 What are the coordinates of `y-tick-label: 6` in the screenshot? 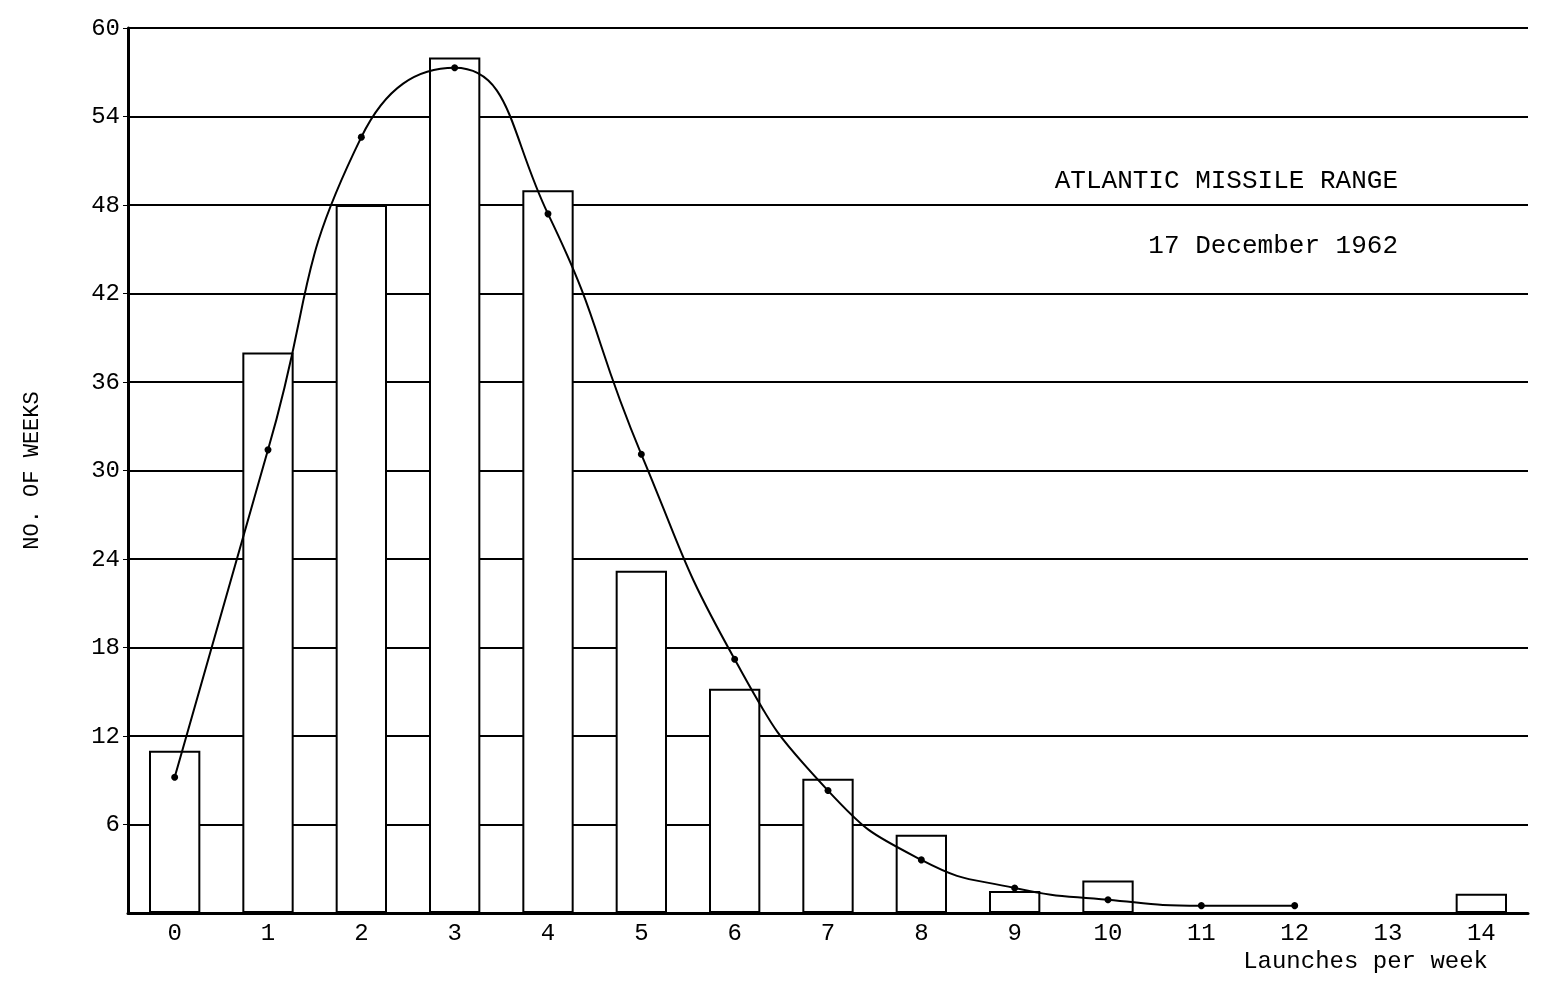 It's located at (112, 824).